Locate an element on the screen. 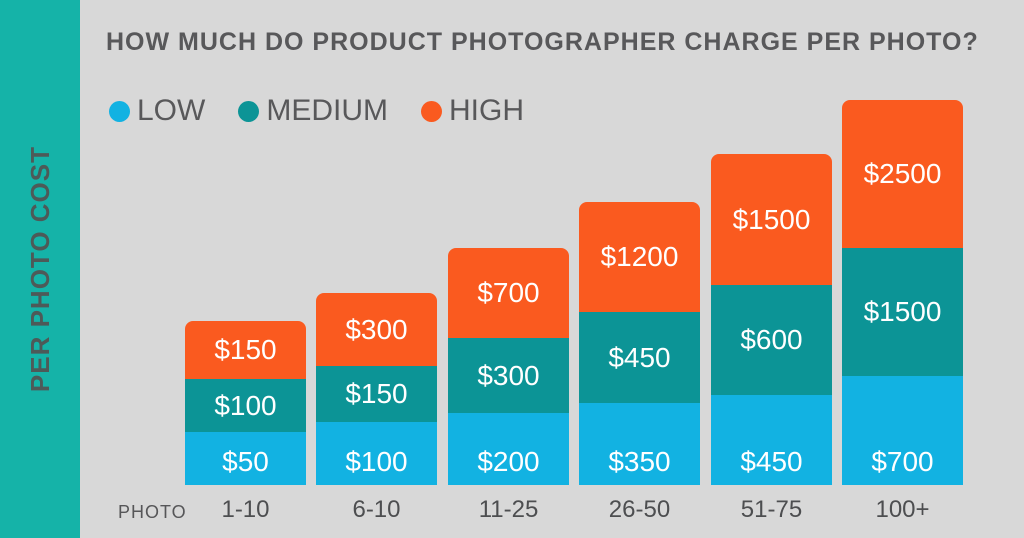  bar-segment-high-26-50: $1200 is located at coordinates (639, 257).